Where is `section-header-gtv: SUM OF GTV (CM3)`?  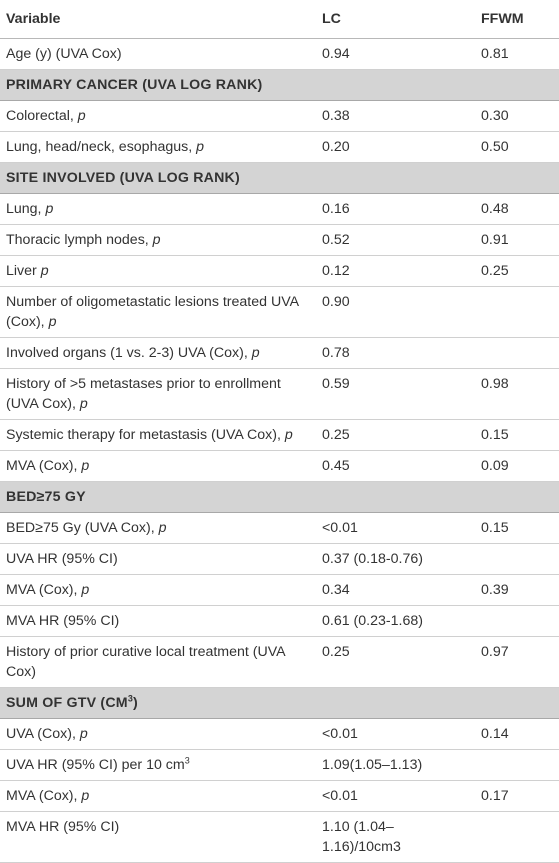
section-header-gtv: SUM OF GTV (CM3) is located at coordinates (279, 703).